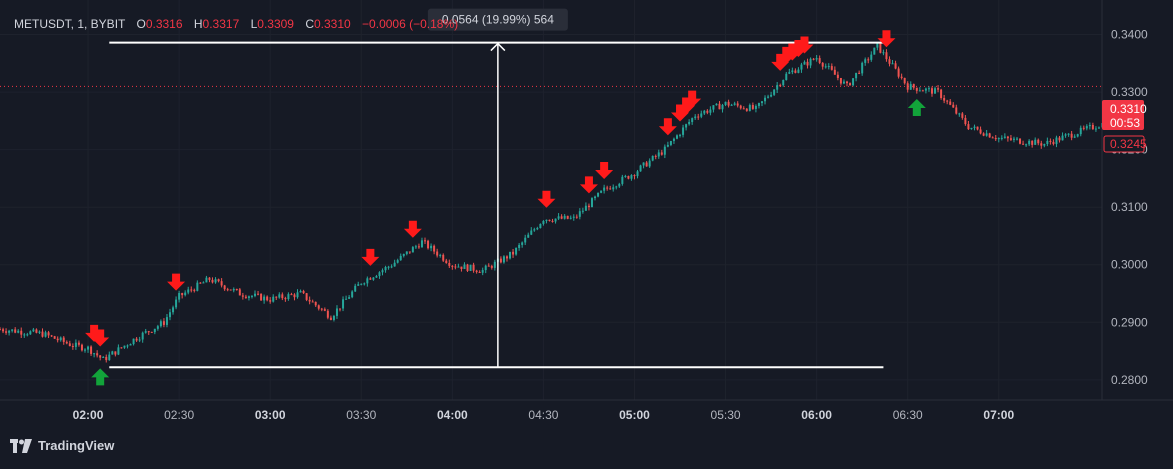 The width and height of the screenshot is (1173, 469). What do you see at coordinates (309, 24) in the screenshot?
I see `close-label: C` at bounding box center [309, 24].